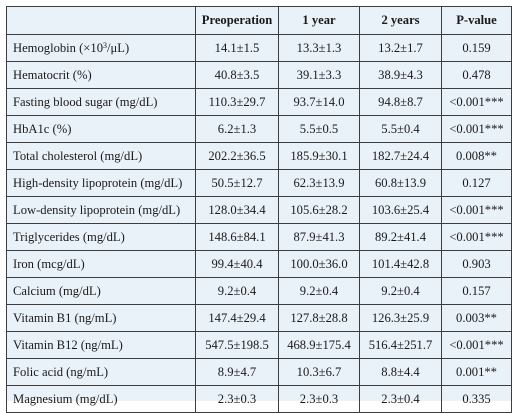  What do you see at coordinates (101, 318) in the screenshot?
I see `row-label: Vitamin B1 (ng/mL)` at bounding box center [101, 318].